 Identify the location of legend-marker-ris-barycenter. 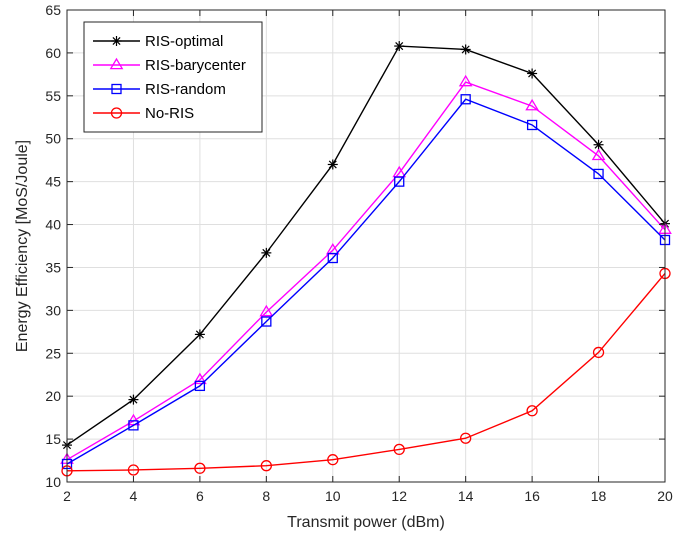
(116, 63).